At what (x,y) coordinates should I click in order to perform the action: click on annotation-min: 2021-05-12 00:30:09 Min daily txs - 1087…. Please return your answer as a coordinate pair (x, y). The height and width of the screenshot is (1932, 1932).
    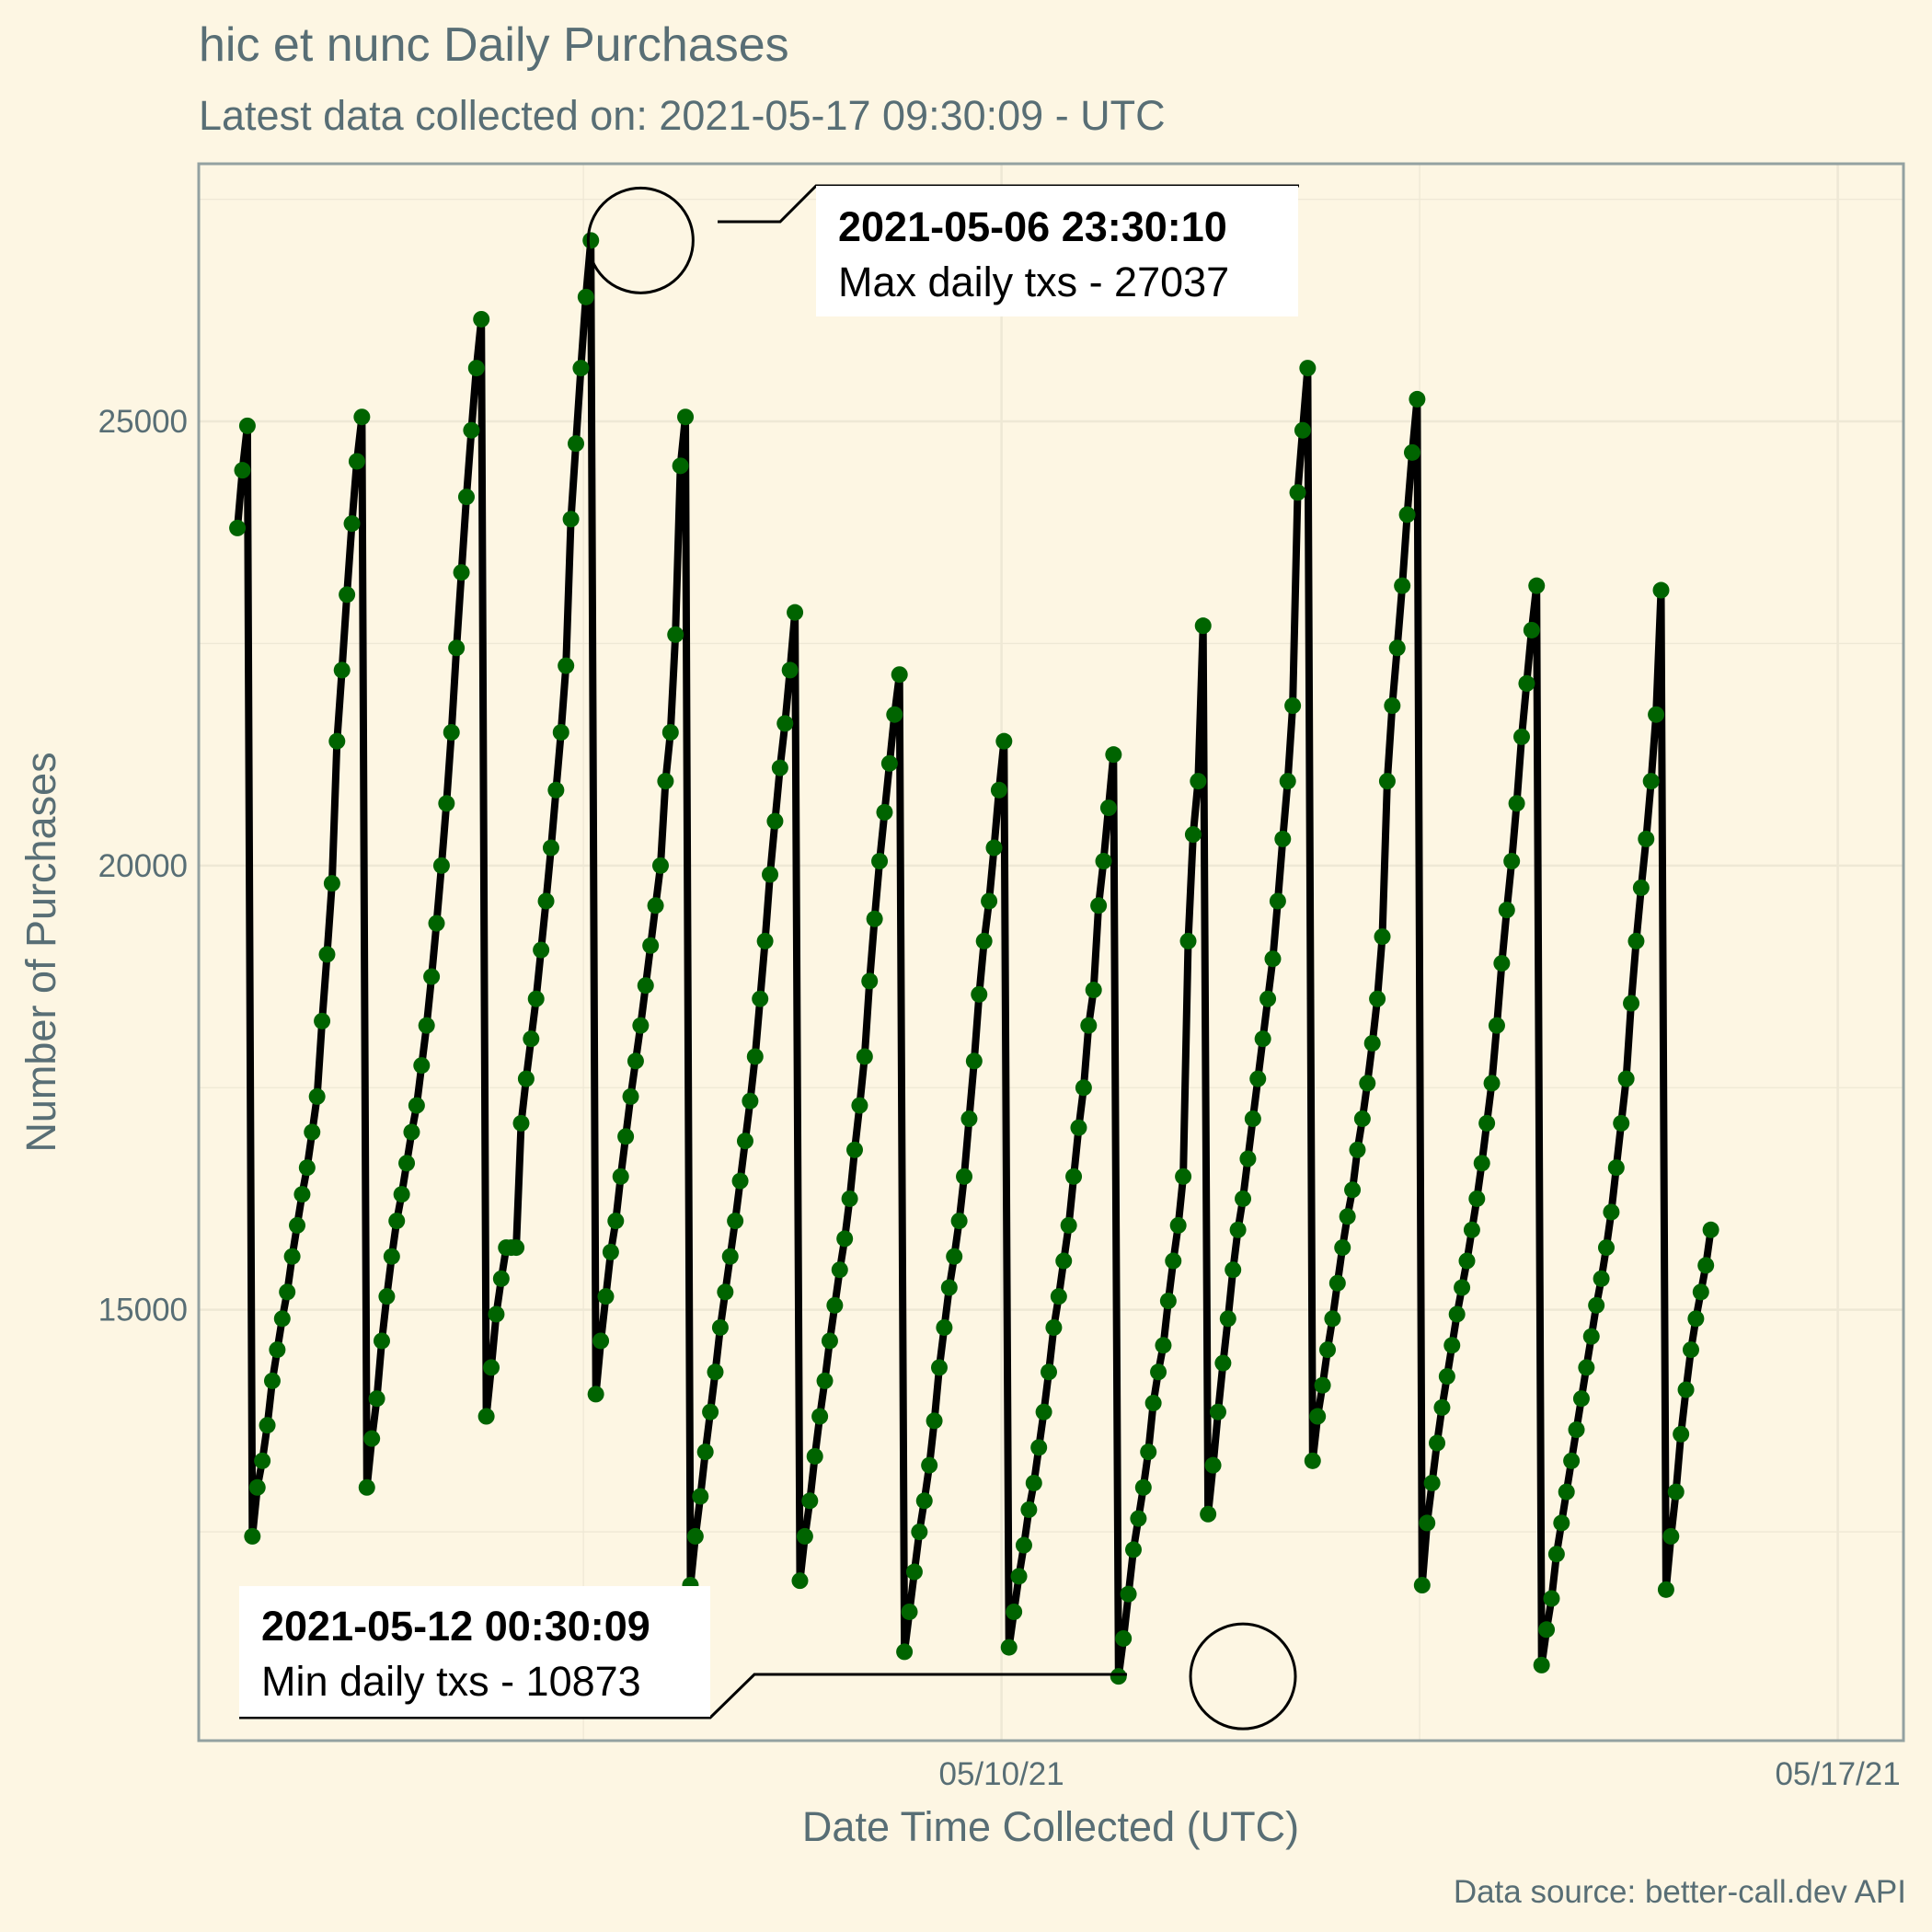
    Looking at the image, I should click on (768, 1658).